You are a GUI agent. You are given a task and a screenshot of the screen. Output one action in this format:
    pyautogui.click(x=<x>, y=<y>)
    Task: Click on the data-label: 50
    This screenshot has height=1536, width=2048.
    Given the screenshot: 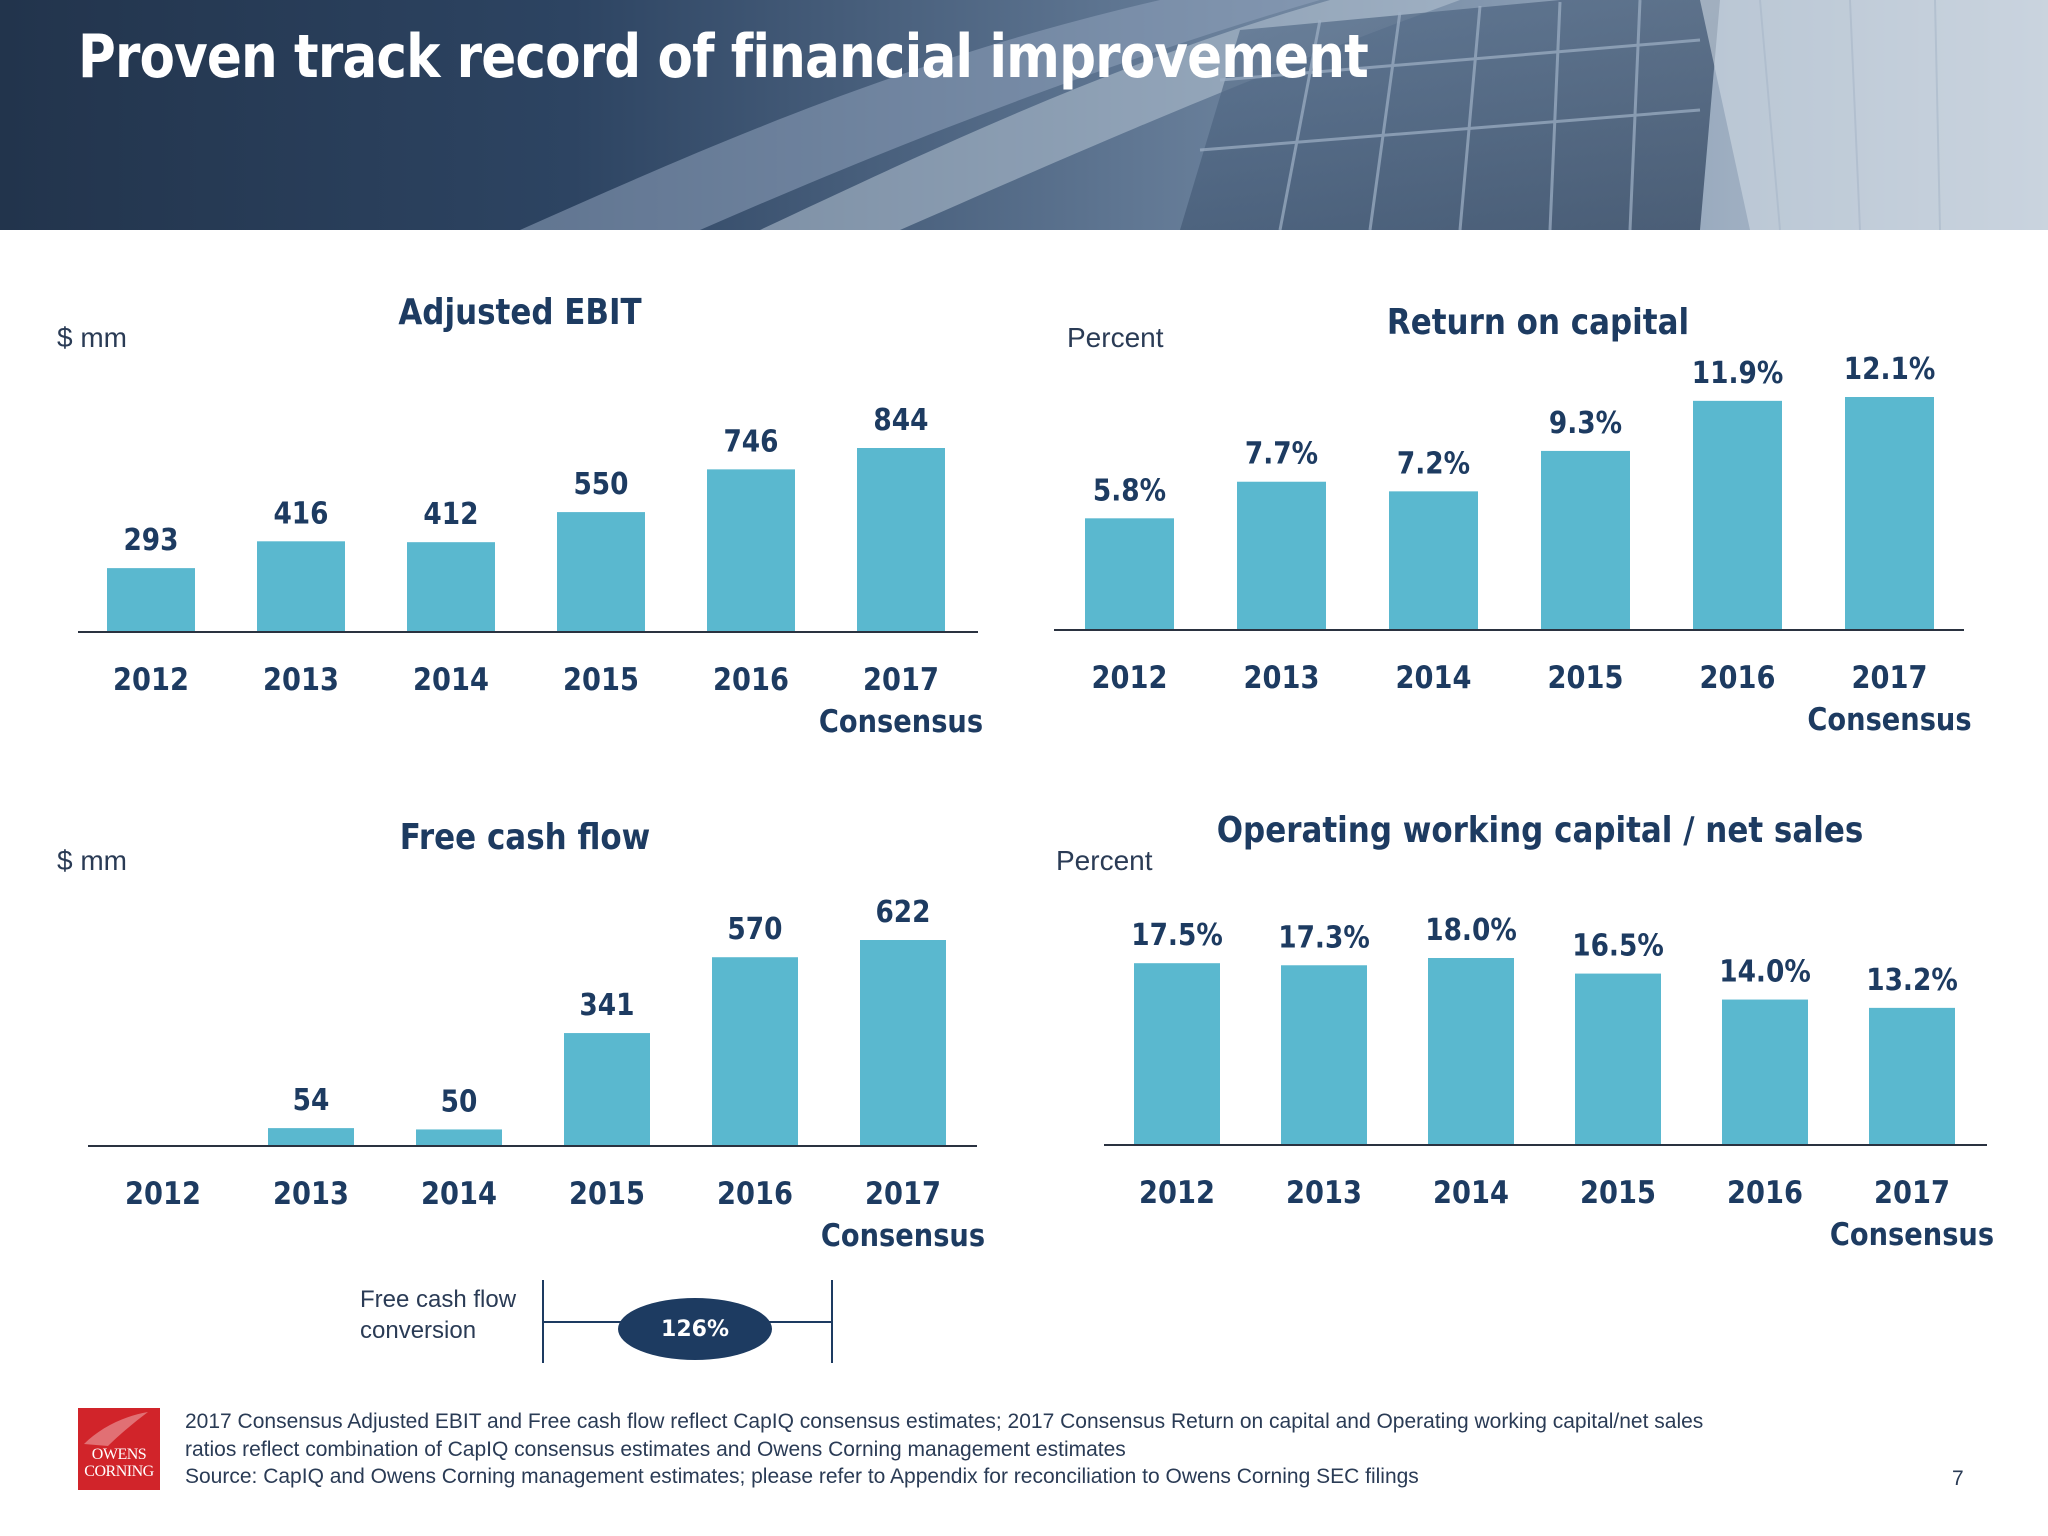 What is the action you would take?
    pyautogui.click(x=459, y=1101)
    